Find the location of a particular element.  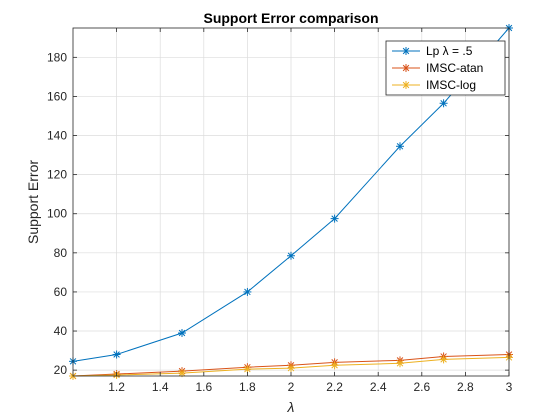

x-tick-label: 2.8 is located at coordinates (465, 387).